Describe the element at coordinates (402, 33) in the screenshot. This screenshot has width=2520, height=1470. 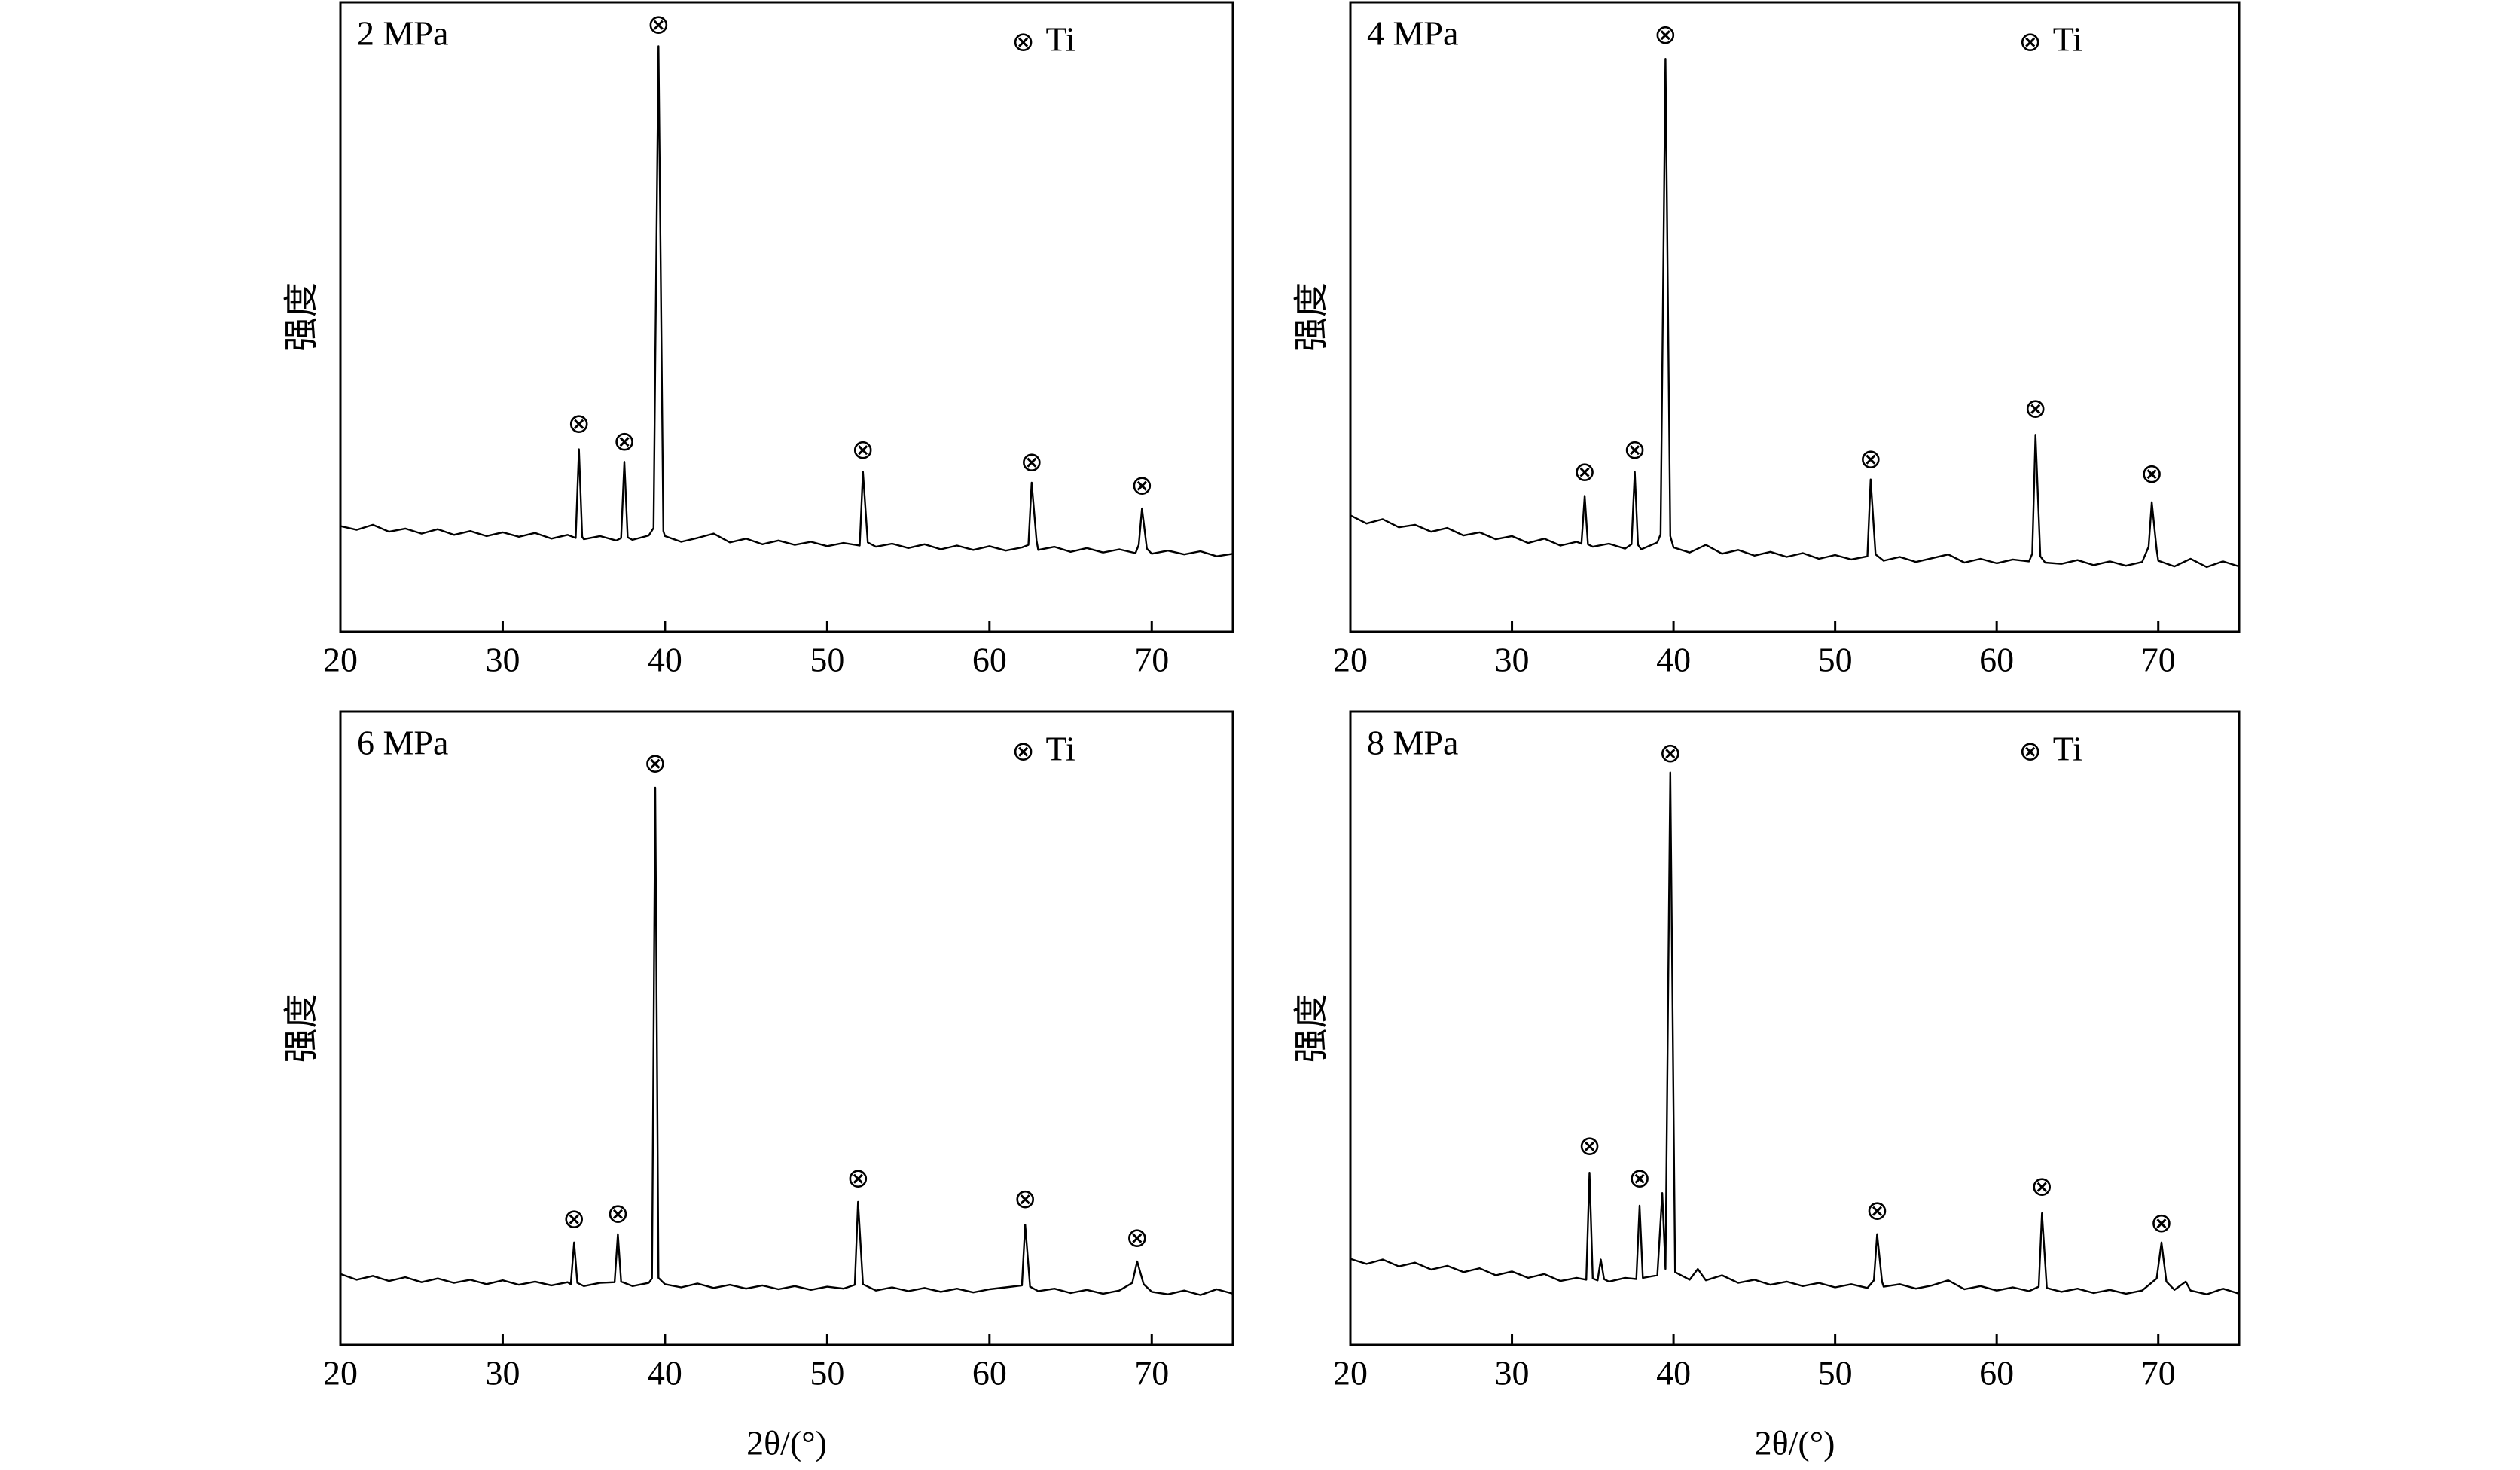
I see `panel-title: 2 MPa` at that location.